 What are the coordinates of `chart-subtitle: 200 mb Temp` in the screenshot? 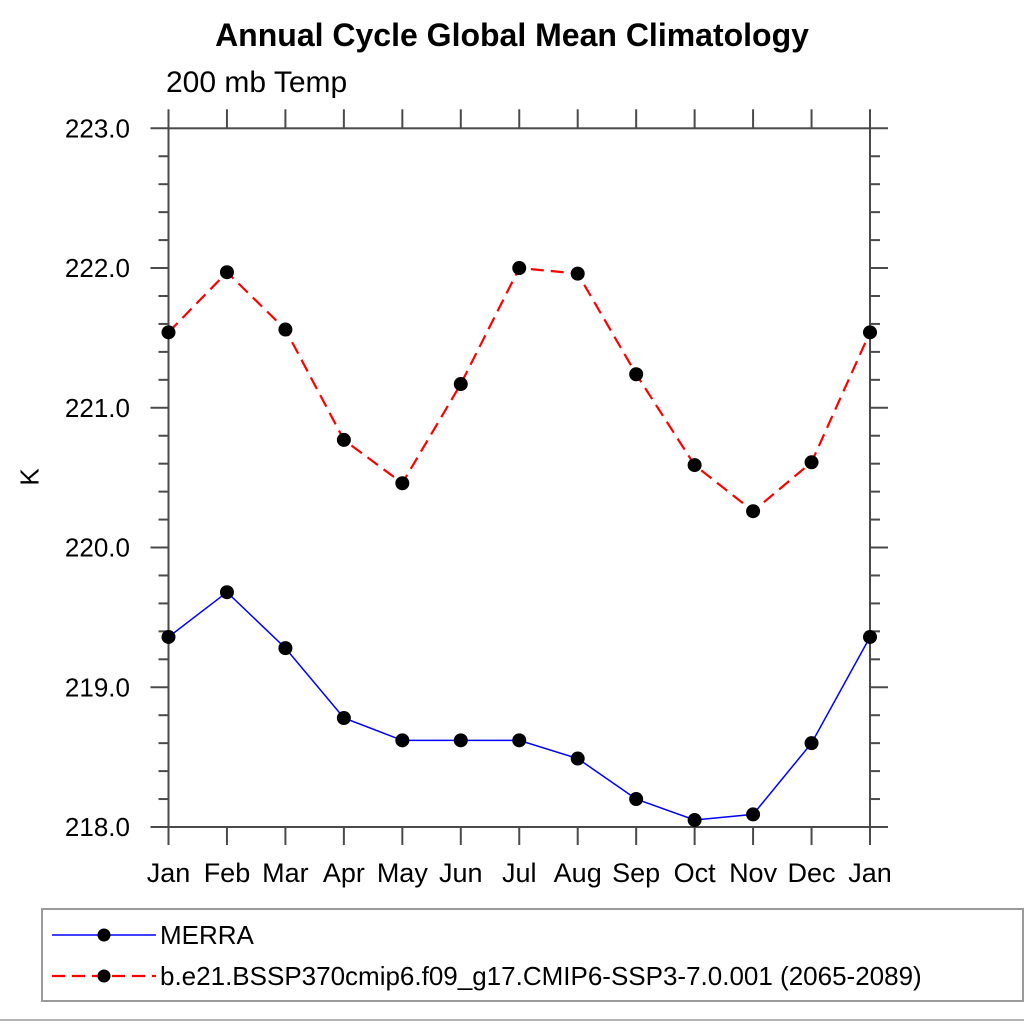 It's located at (257, 82).